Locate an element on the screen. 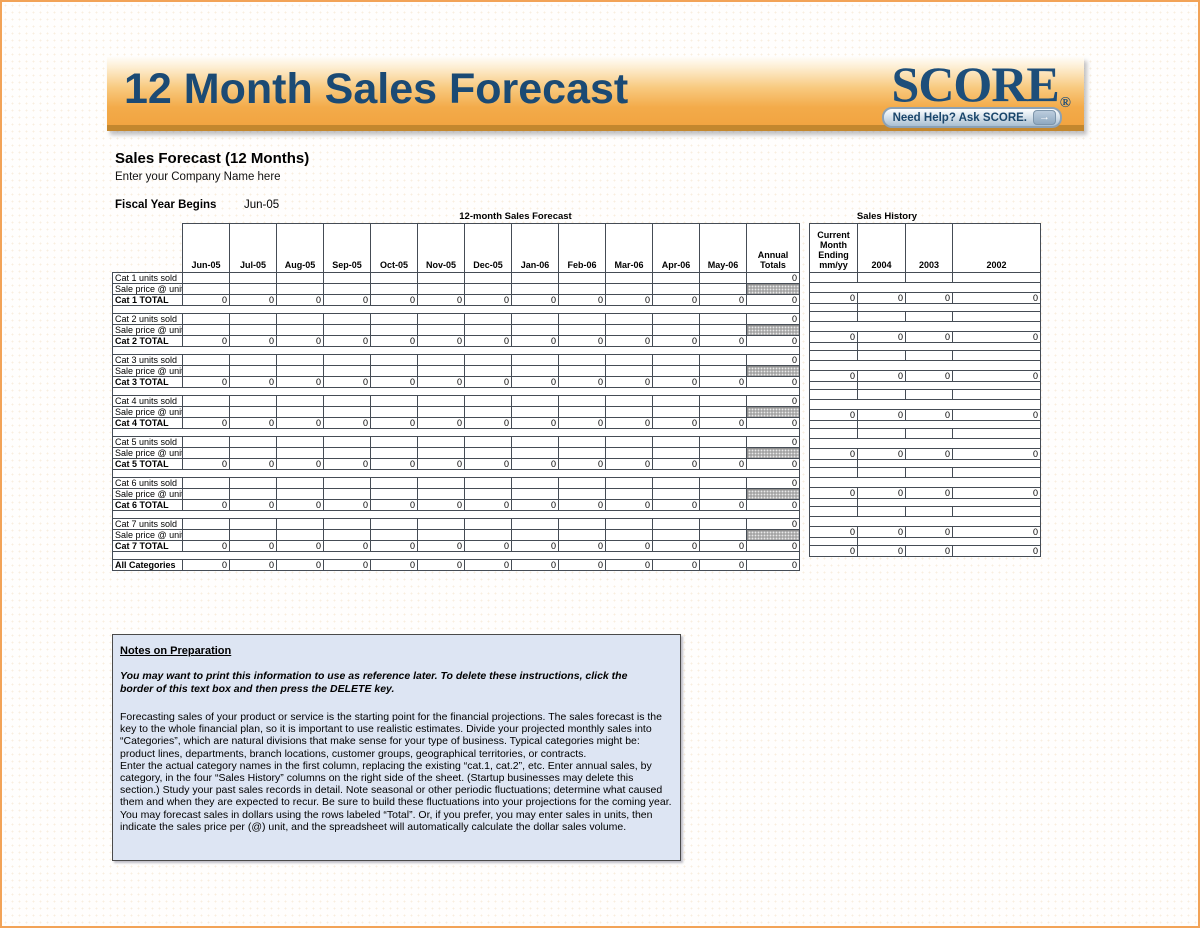 The image size is (1200, 928). row-label-cell: Cat 5 TOTAL is located at coordinates (147, 464).